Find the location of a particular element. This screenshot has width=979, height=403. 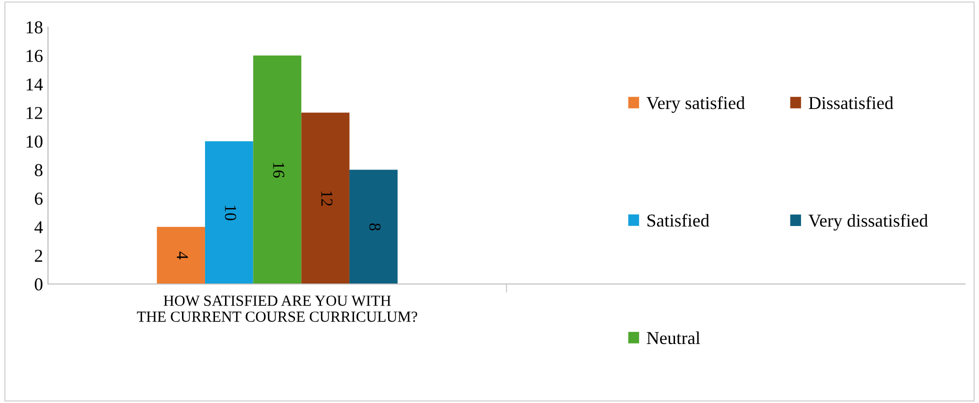

data-label: 16 is located at coordinates (278, 170).